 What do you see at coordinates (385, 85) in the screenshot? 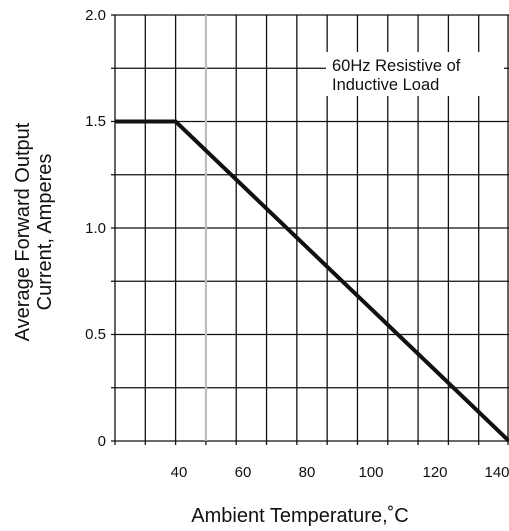
I see `annotation-line-2: Inductive Load` at bounding box center [385, 85].